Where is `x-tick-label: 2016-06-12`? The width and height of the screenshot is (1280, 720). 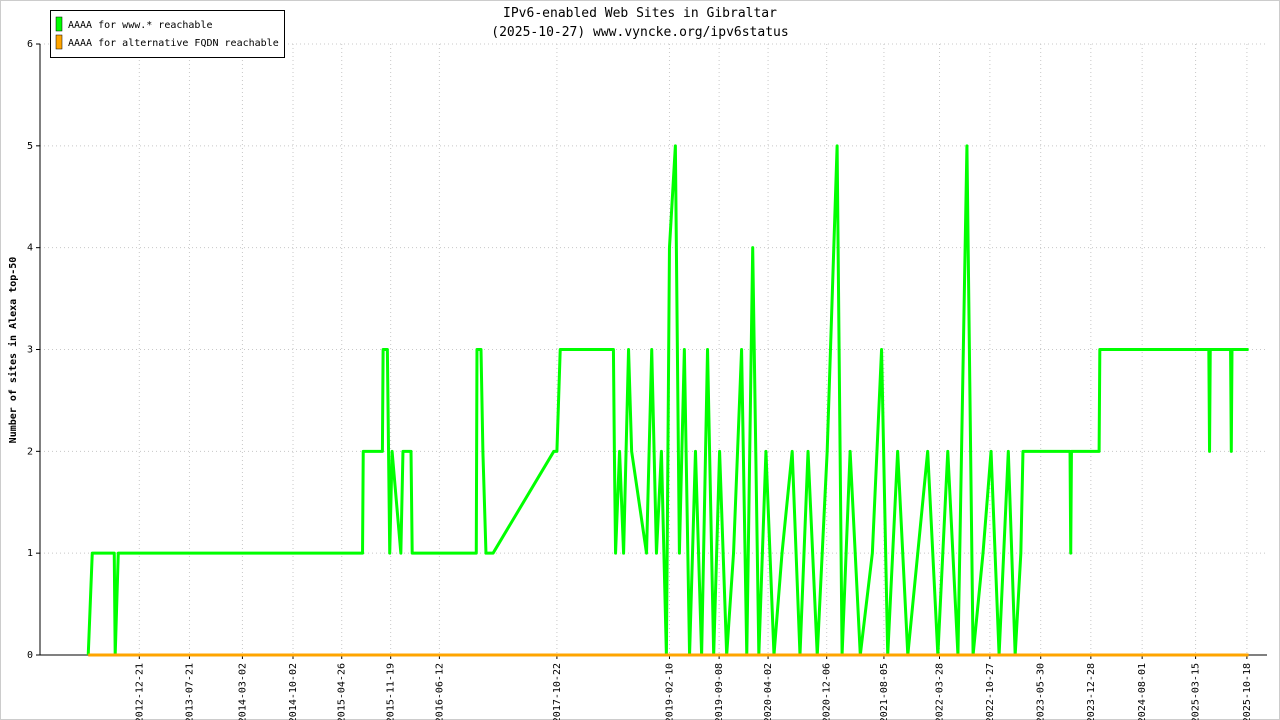
x-tick-label: 2016-06-12 is located at coordinates (439, 691).